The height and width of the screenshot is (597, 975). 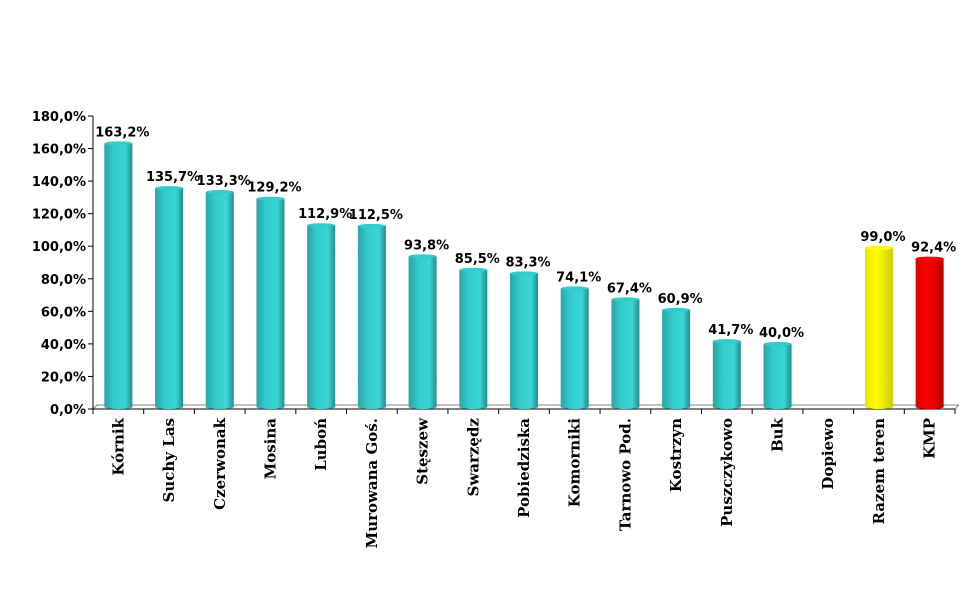 What do you see at coordinates (957, 407) in the screenshot?
I see `floor-side-line` at bounding box center [957, 407].